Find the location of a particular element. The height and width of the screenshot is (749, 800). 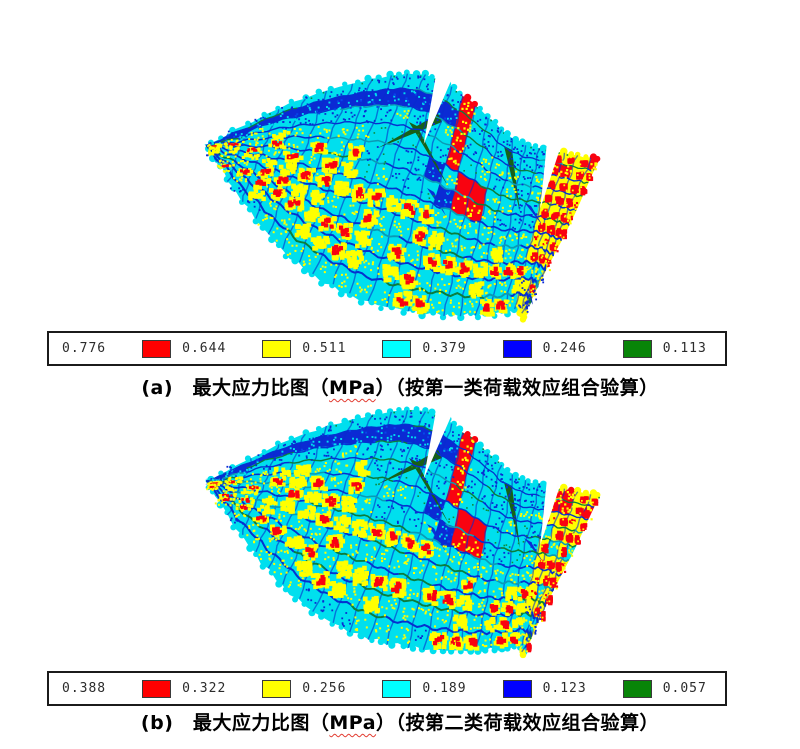

legend-value: 0.511 is located at coordinates (324, 348).